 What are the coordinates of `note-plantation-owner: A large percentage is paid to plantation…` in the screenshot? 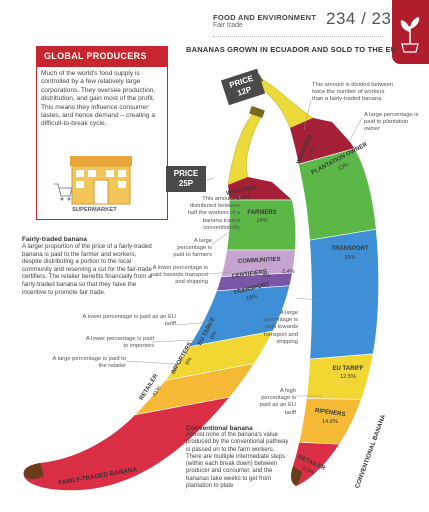 It's located at (391, 122).